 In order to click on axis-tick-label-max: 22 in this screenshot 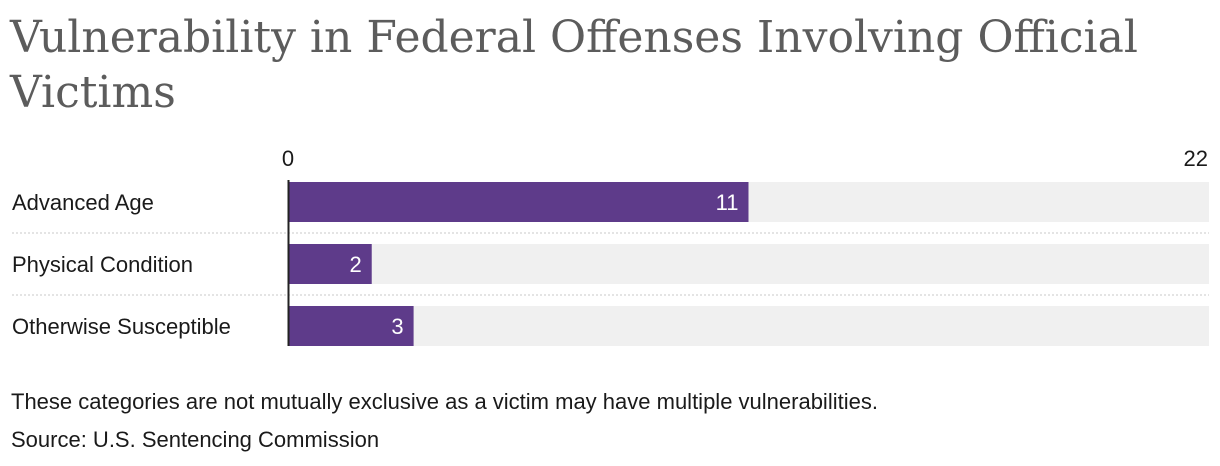, I will do `click(1196, 158)`.